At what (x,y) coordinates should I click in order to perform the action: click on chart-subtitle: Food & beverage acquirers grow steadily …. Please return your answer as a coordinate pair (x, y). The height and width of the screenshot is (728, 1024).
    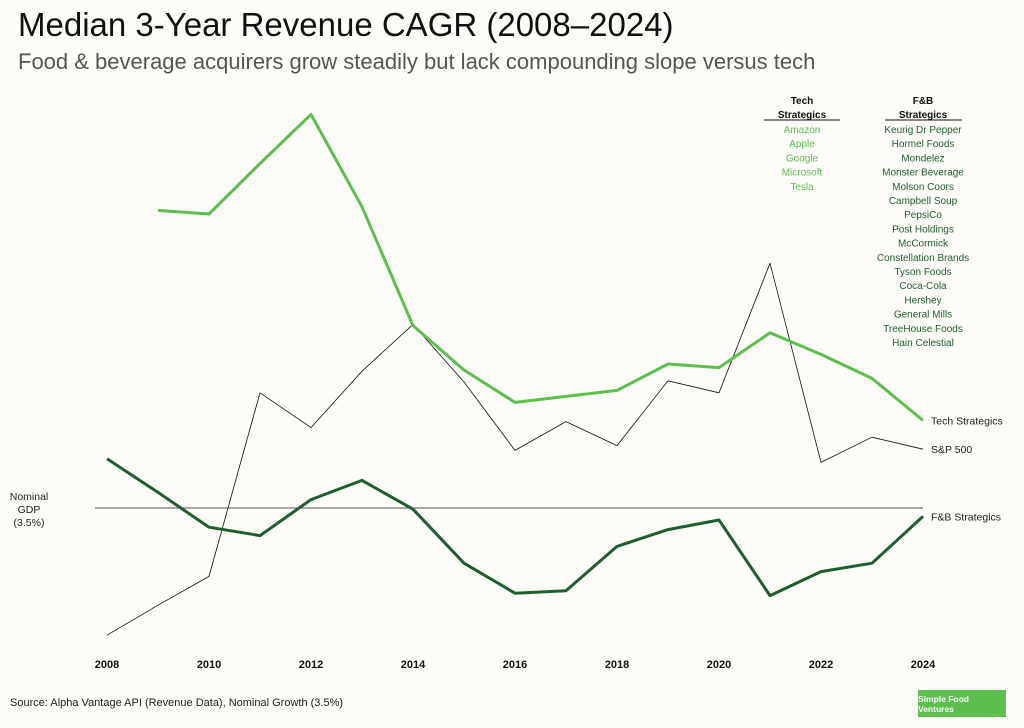
    Looking at the image, I should click on (417, 61).